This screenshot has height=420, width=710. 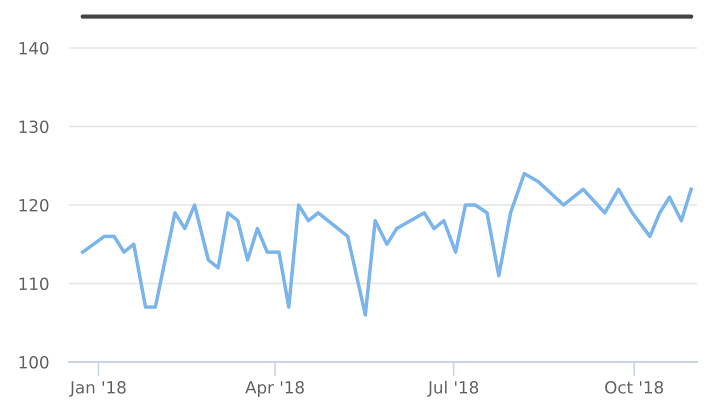 I want to click on y-tick-label: 100, so click(x=34, y=362).